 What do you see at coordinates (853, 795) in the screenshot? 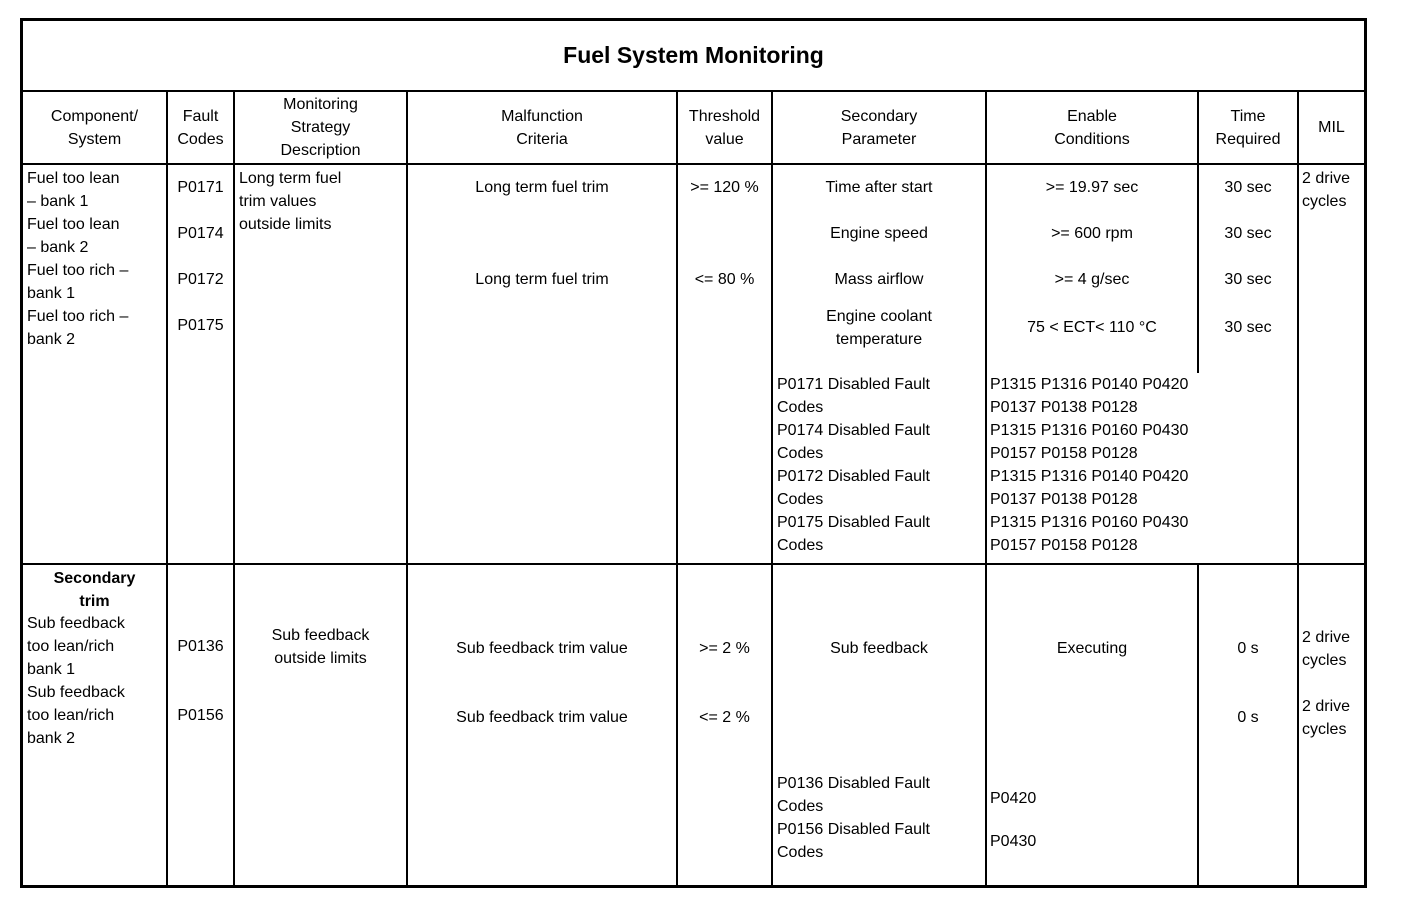
I see `disabled-fault-label: P0136 Disabled Fault Codes` at bounding box center [853, 795].